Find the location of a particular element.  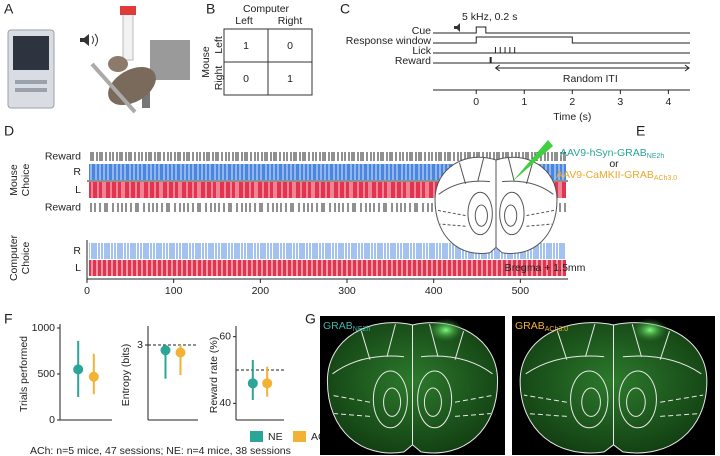

ach-construct-main: AAV9-CaMKII-GRAB is located at coordinates (605, 175).